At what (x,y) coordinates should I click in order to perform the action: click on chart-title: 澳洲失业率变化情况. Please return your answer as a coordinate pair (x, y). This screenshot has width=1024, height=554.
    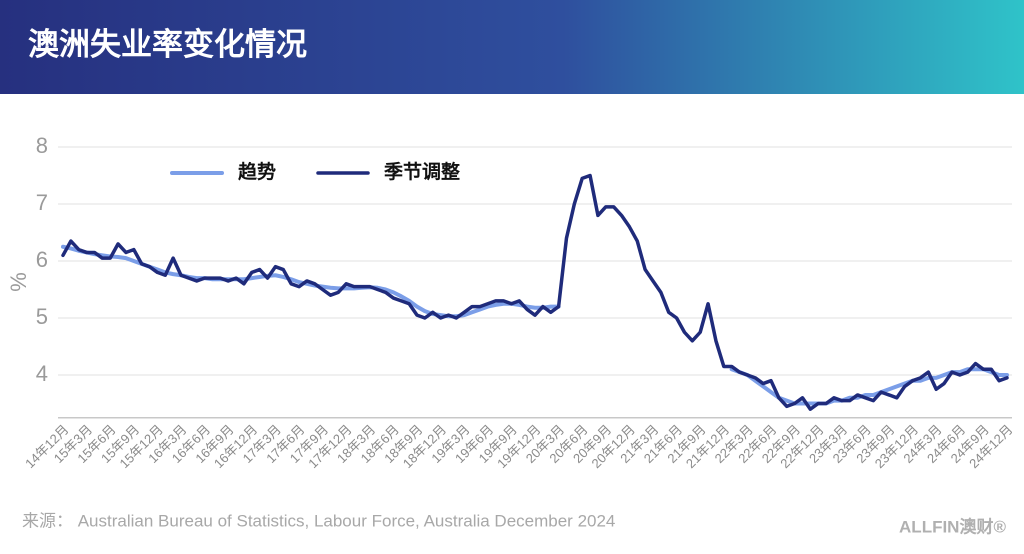
    Looking at the image, I should click on (167, 44).